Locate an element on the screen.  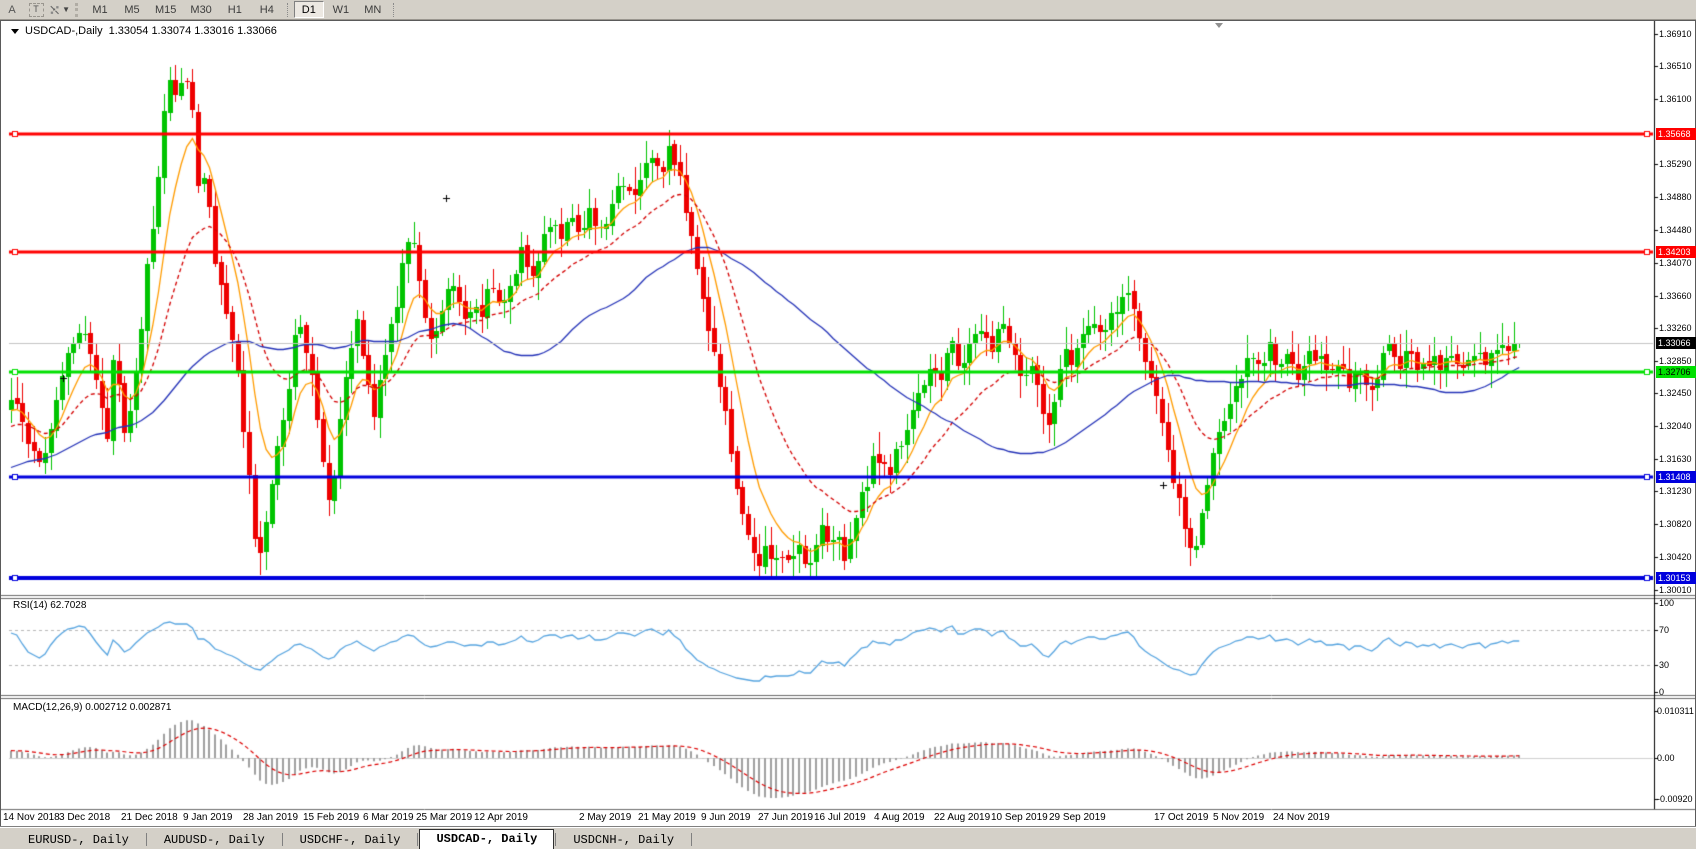
date-axis-label: 16 Jul 2019 is located at coordinates (840, 817).